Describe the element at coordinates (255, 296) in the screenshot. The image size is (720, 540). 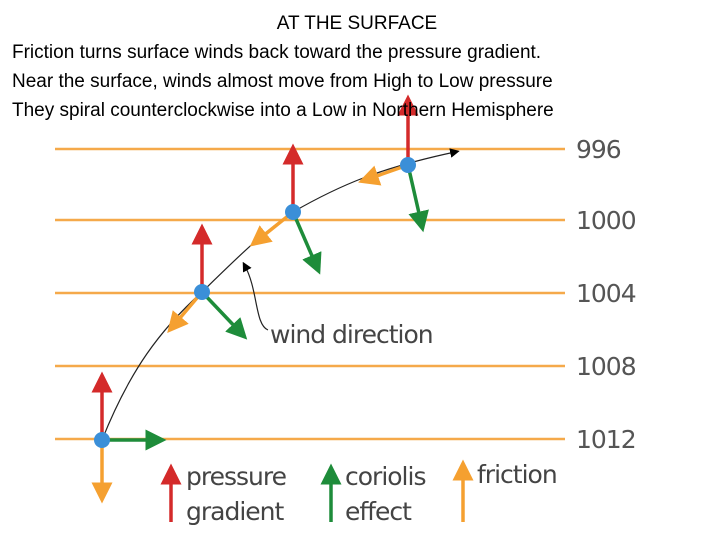
I see `annotation-pointer` at that location.